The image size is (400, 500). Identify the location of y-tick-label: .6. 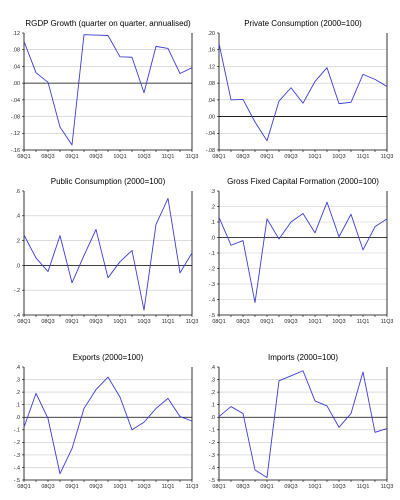
(18, 192).